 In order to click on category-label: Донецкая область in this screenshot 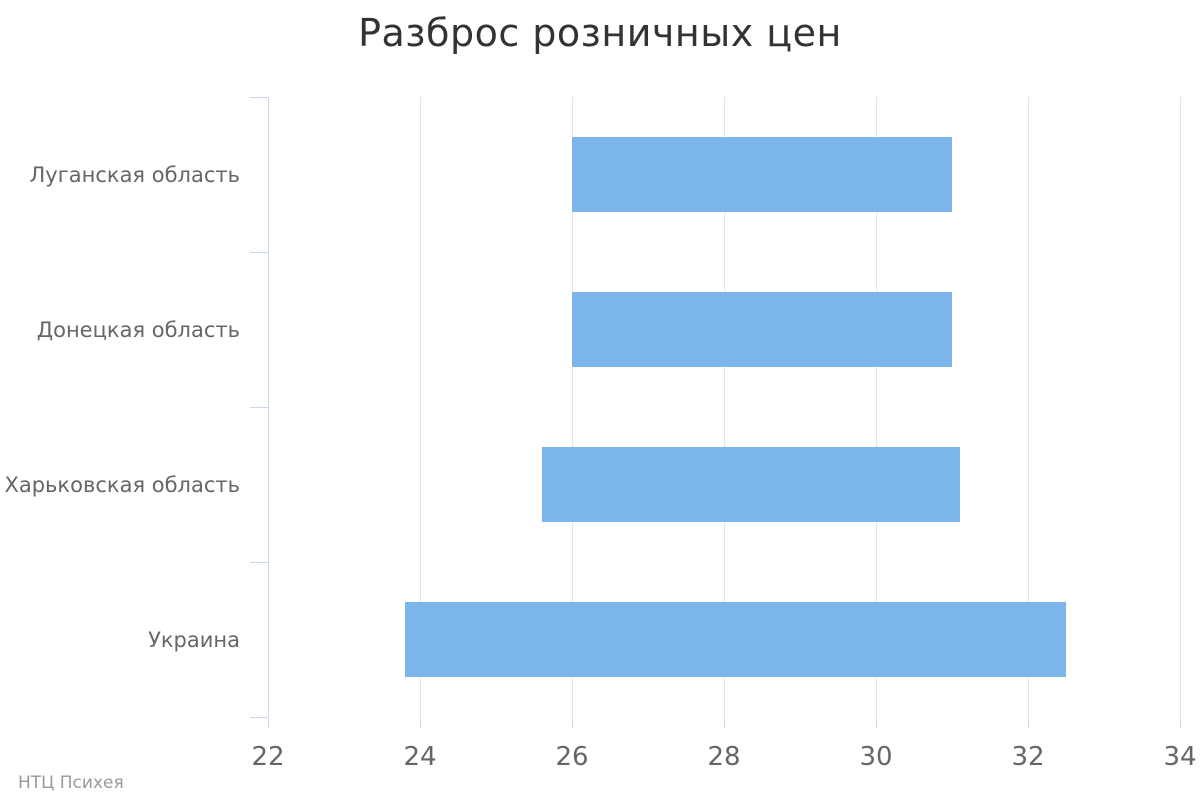, I will do `click(138, 329)`.